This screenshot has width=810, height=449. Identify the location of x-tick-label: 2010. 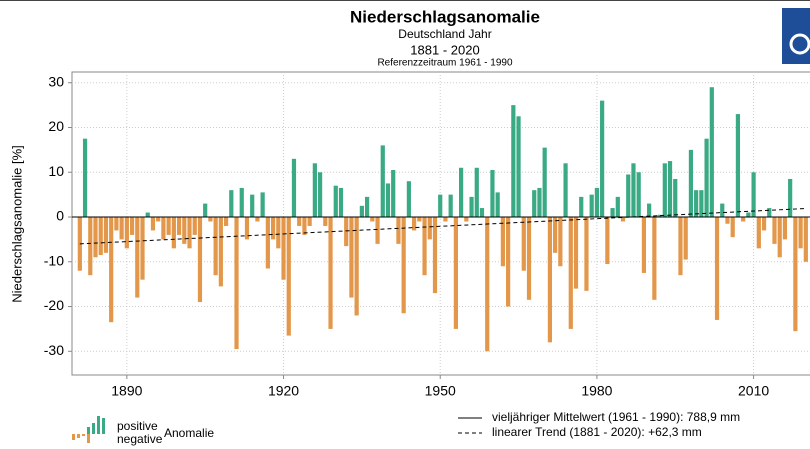
(753, 391).